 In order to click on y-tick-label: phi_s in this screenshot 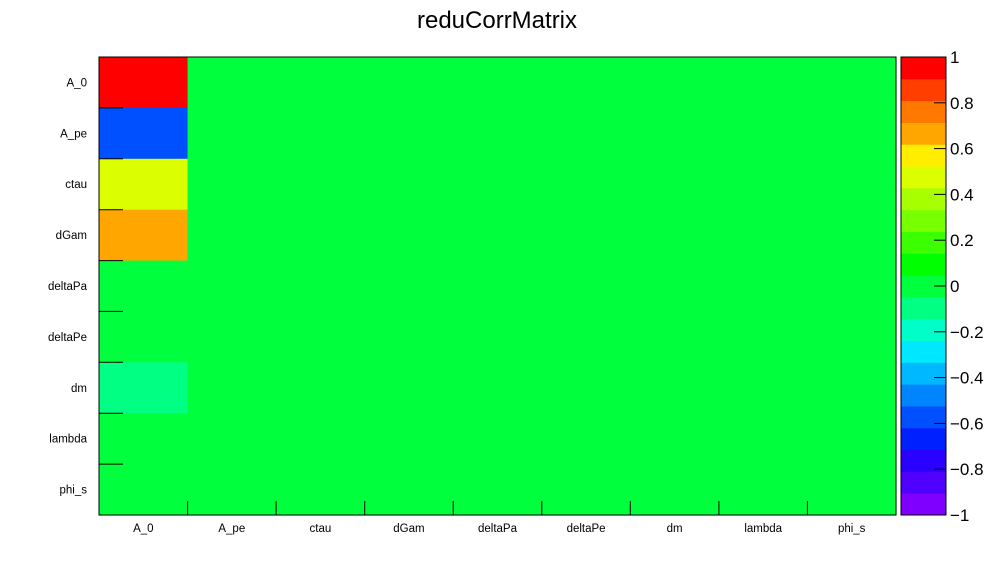, I will do `click(74, 491)`.